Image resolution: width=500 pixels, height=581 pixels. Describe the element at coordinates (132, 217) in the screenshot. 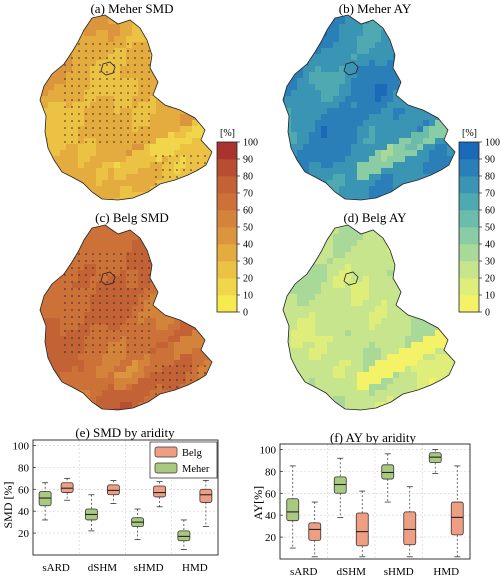

I see `map-title-c: (c) Belg SMD` at that location.